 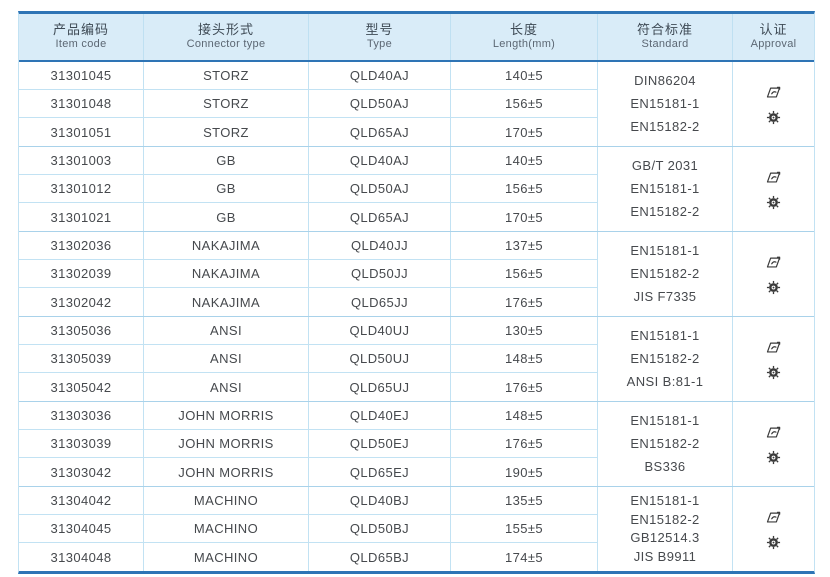 What do you see at coordinates (524, 472) in the screenshot?
I see `length-cell: 190±5` at bounding box center [524, 472].